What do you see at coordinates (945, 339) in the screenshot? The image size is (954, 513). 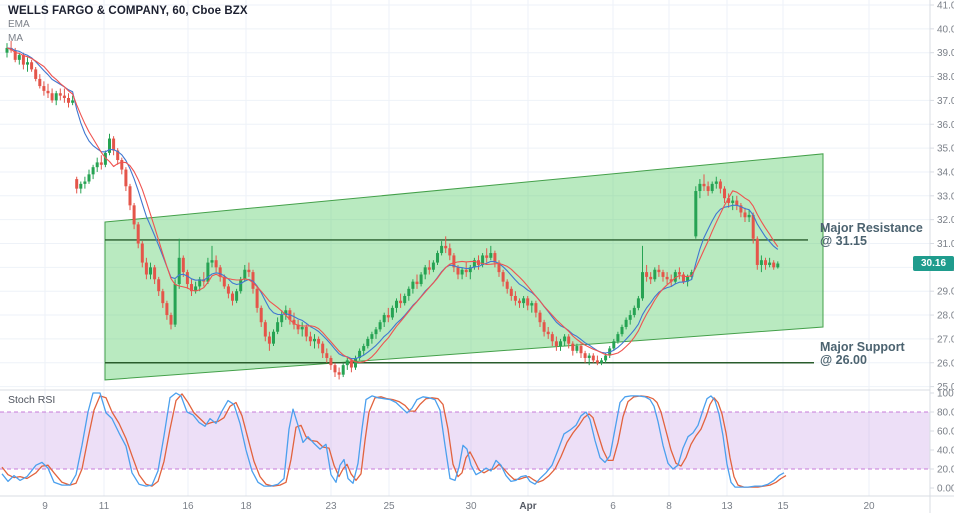 I see `price-tick-label: 27.00` at bounding box center [945, 339].